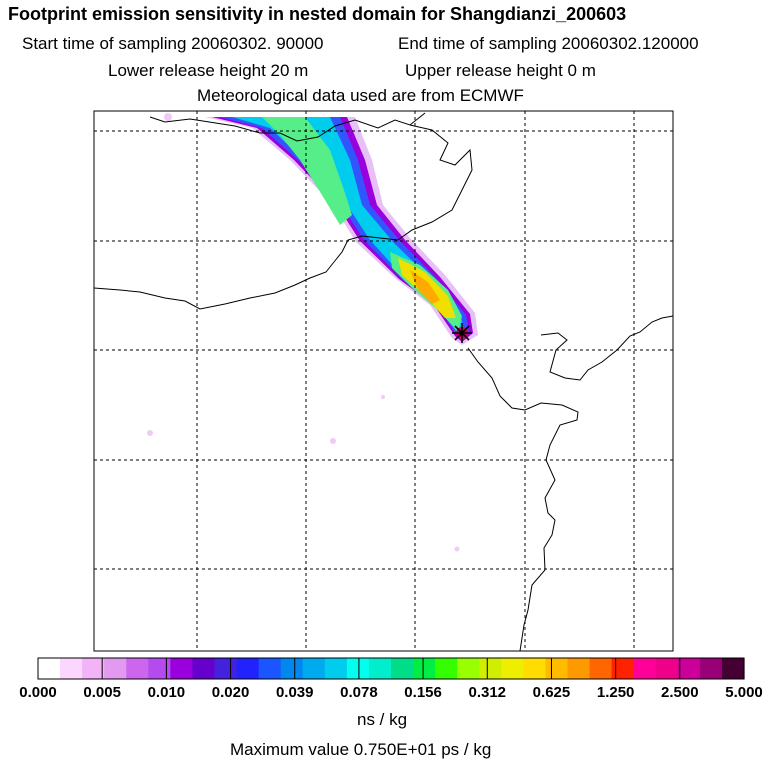 The image size is (768, 768). I want to click on colorbar-cells, so click(391, 668).